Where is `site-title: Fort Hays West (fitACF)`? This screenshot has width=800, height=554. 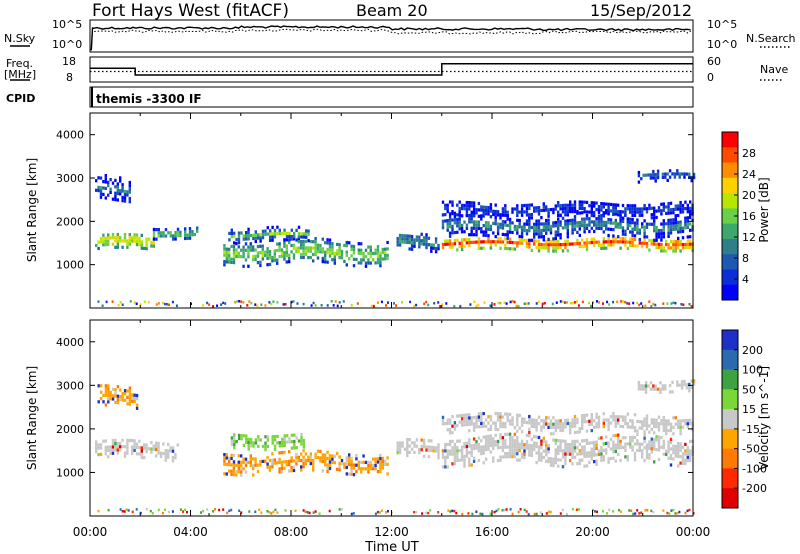 site-title: Fort Hays West (fitACF) is located at coordinates (190, 11).